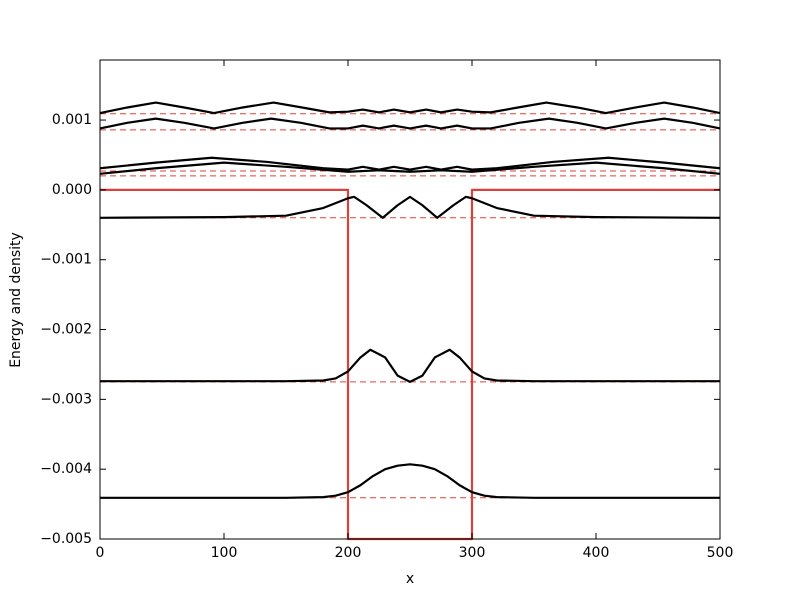 This screenshot has width=800, height=600. I want to click on x-axis-label: x, so click(410, 579).